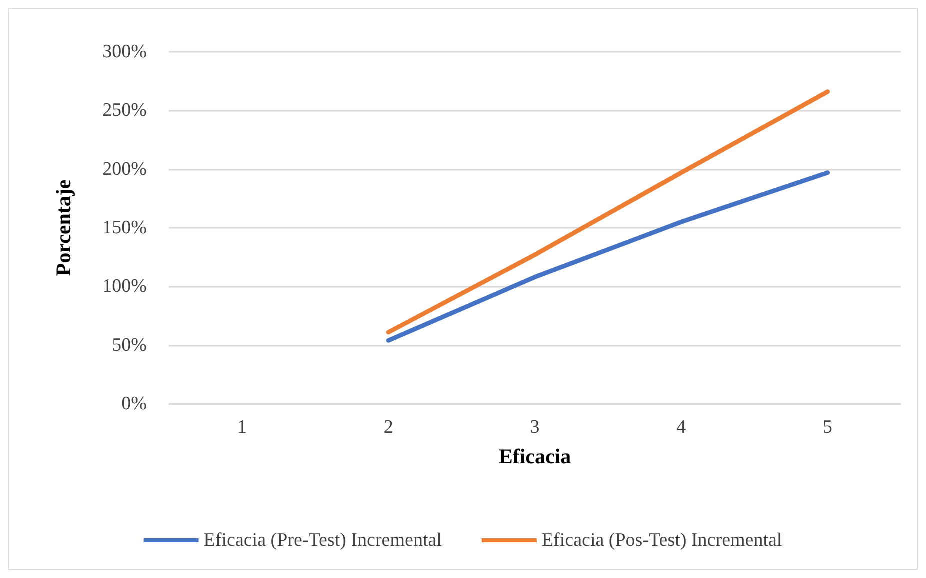 This screenshot has width=926, height=578. I want to click on line-series, so click(608, 256).